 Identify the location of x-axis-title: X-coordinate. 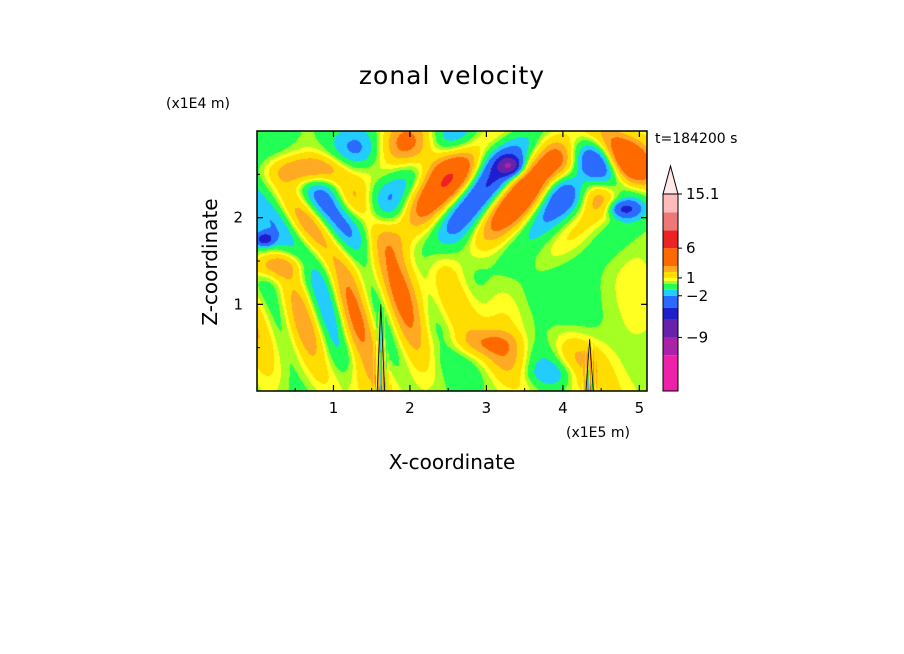
(452, 462).